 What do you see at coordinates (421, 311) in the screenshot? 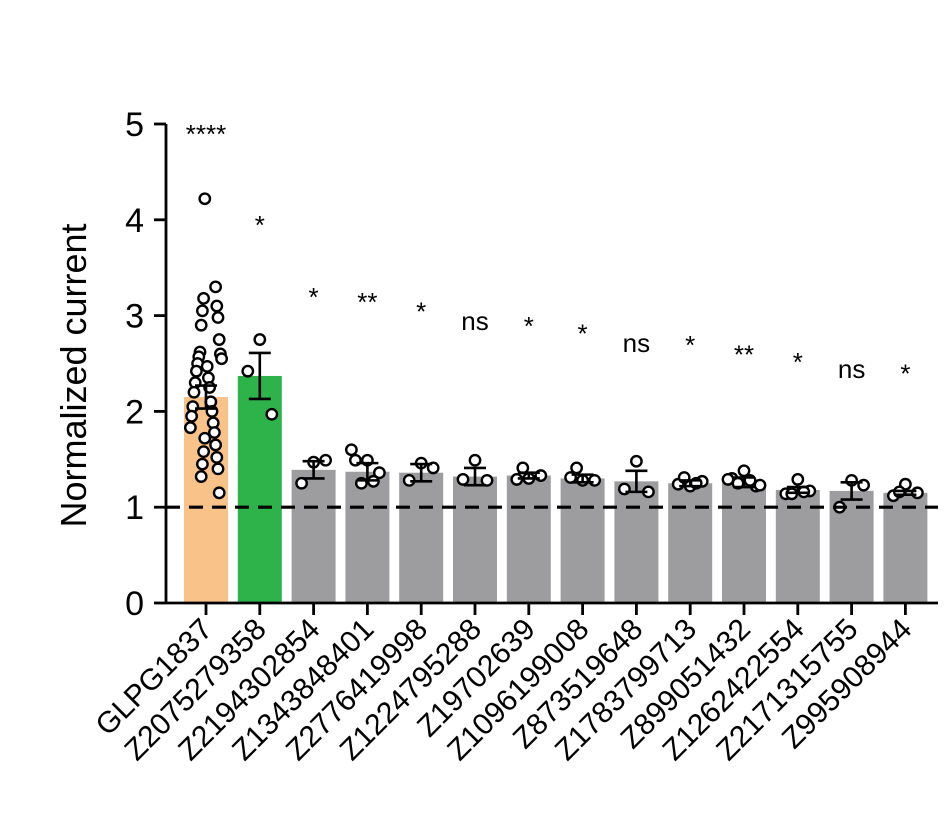
I see `significance-label-Z2776419998: *` at bounding box center [421, 311].